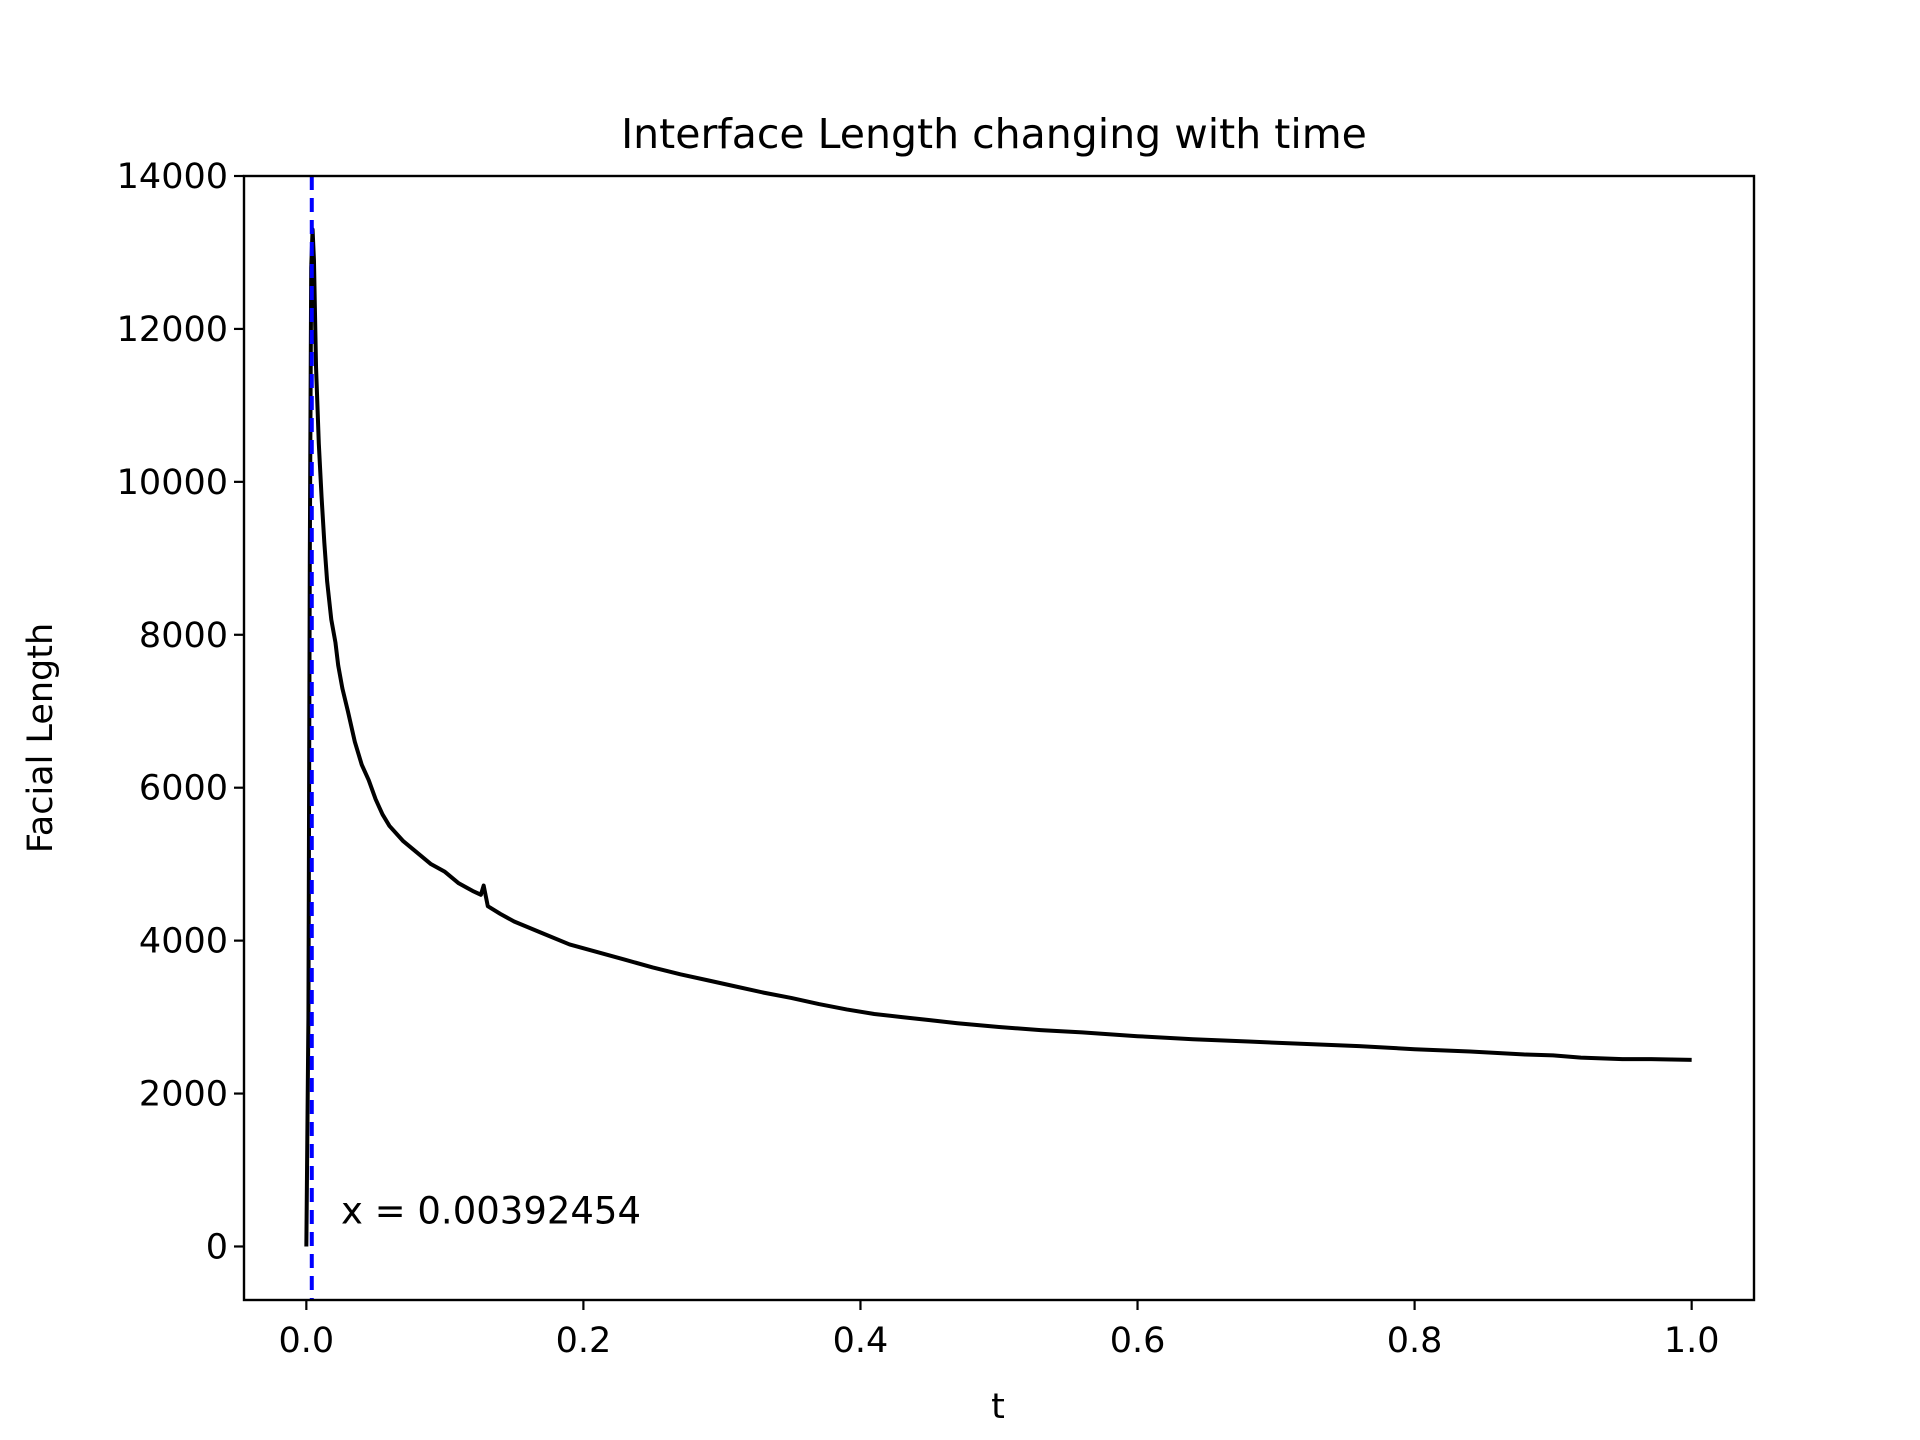 Image resolution: width=1920 pixels, height=1440 pixels. Describe the element at coordinates (491, 1211) in the screenshot. I see `vline-annotation: x = 0.00392454` at that location.